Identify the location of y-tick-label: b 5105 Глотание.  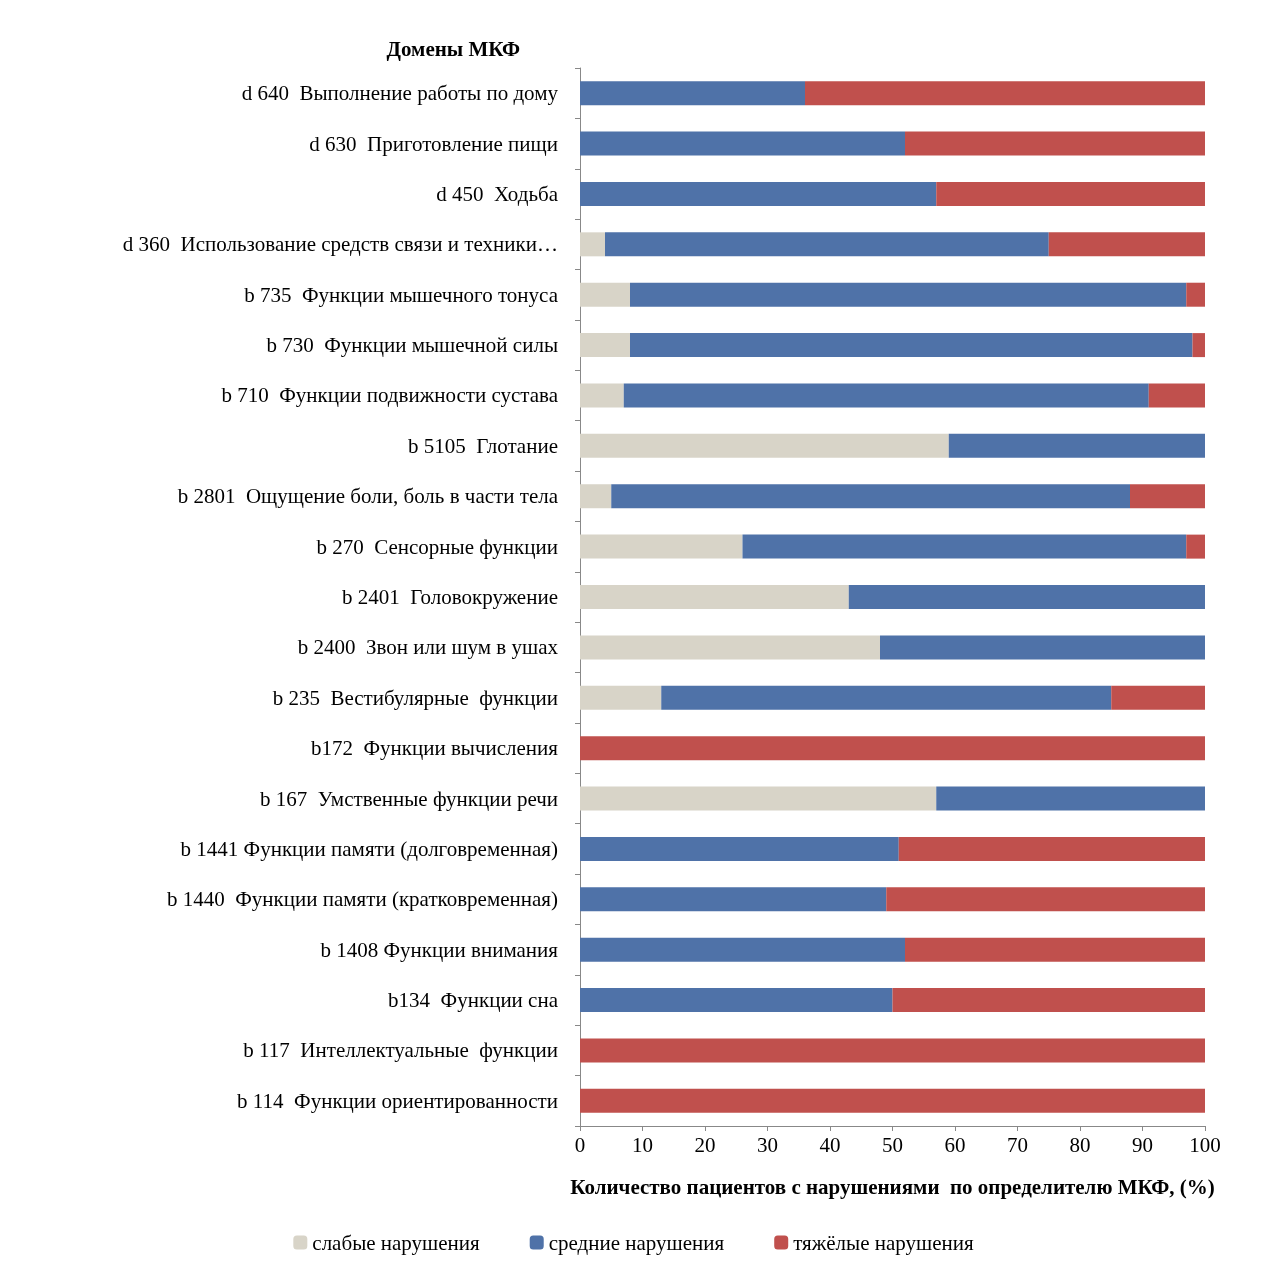
(482, 445).